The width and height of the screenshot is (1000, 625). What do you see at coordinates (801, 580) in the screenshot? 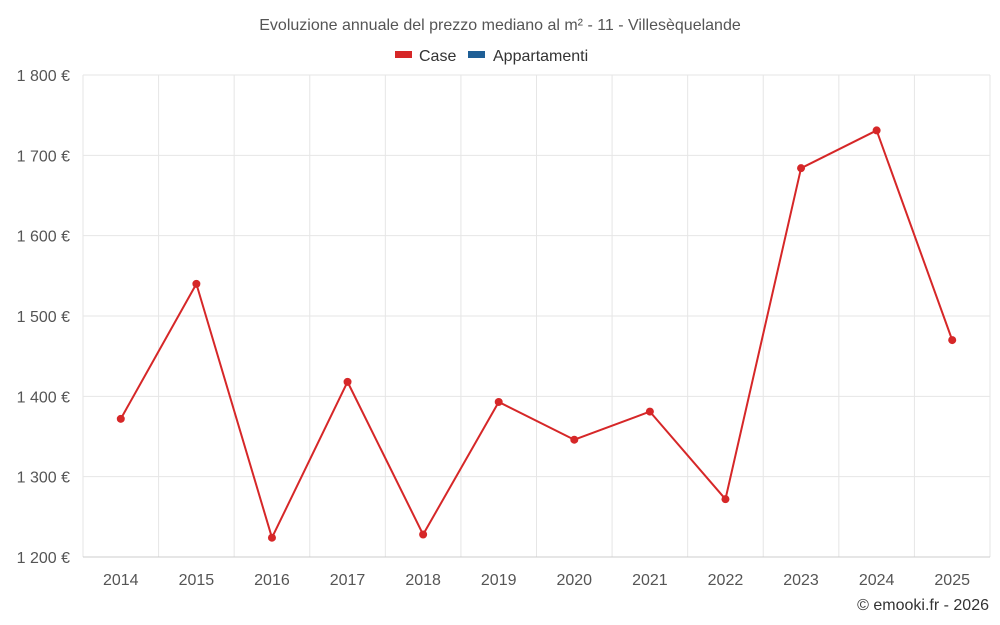
I see `x-tick-label: 2023` at bounding box center [801, 580].